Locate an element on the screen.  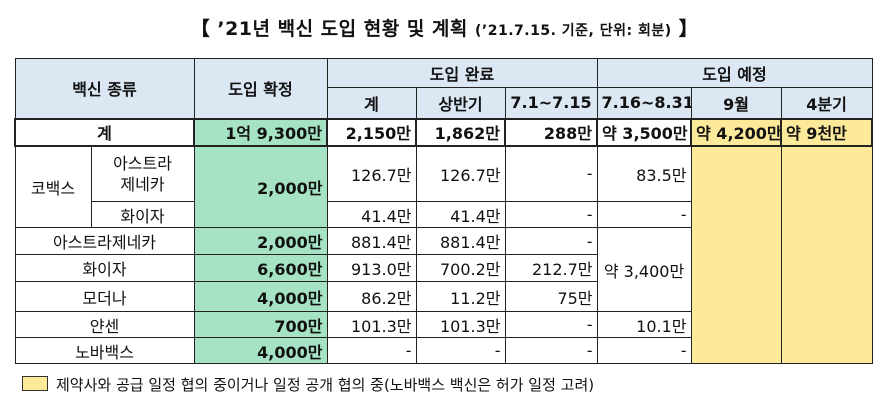
covax-az-first-half: 126.7만 is located at coordinates (460, 173).